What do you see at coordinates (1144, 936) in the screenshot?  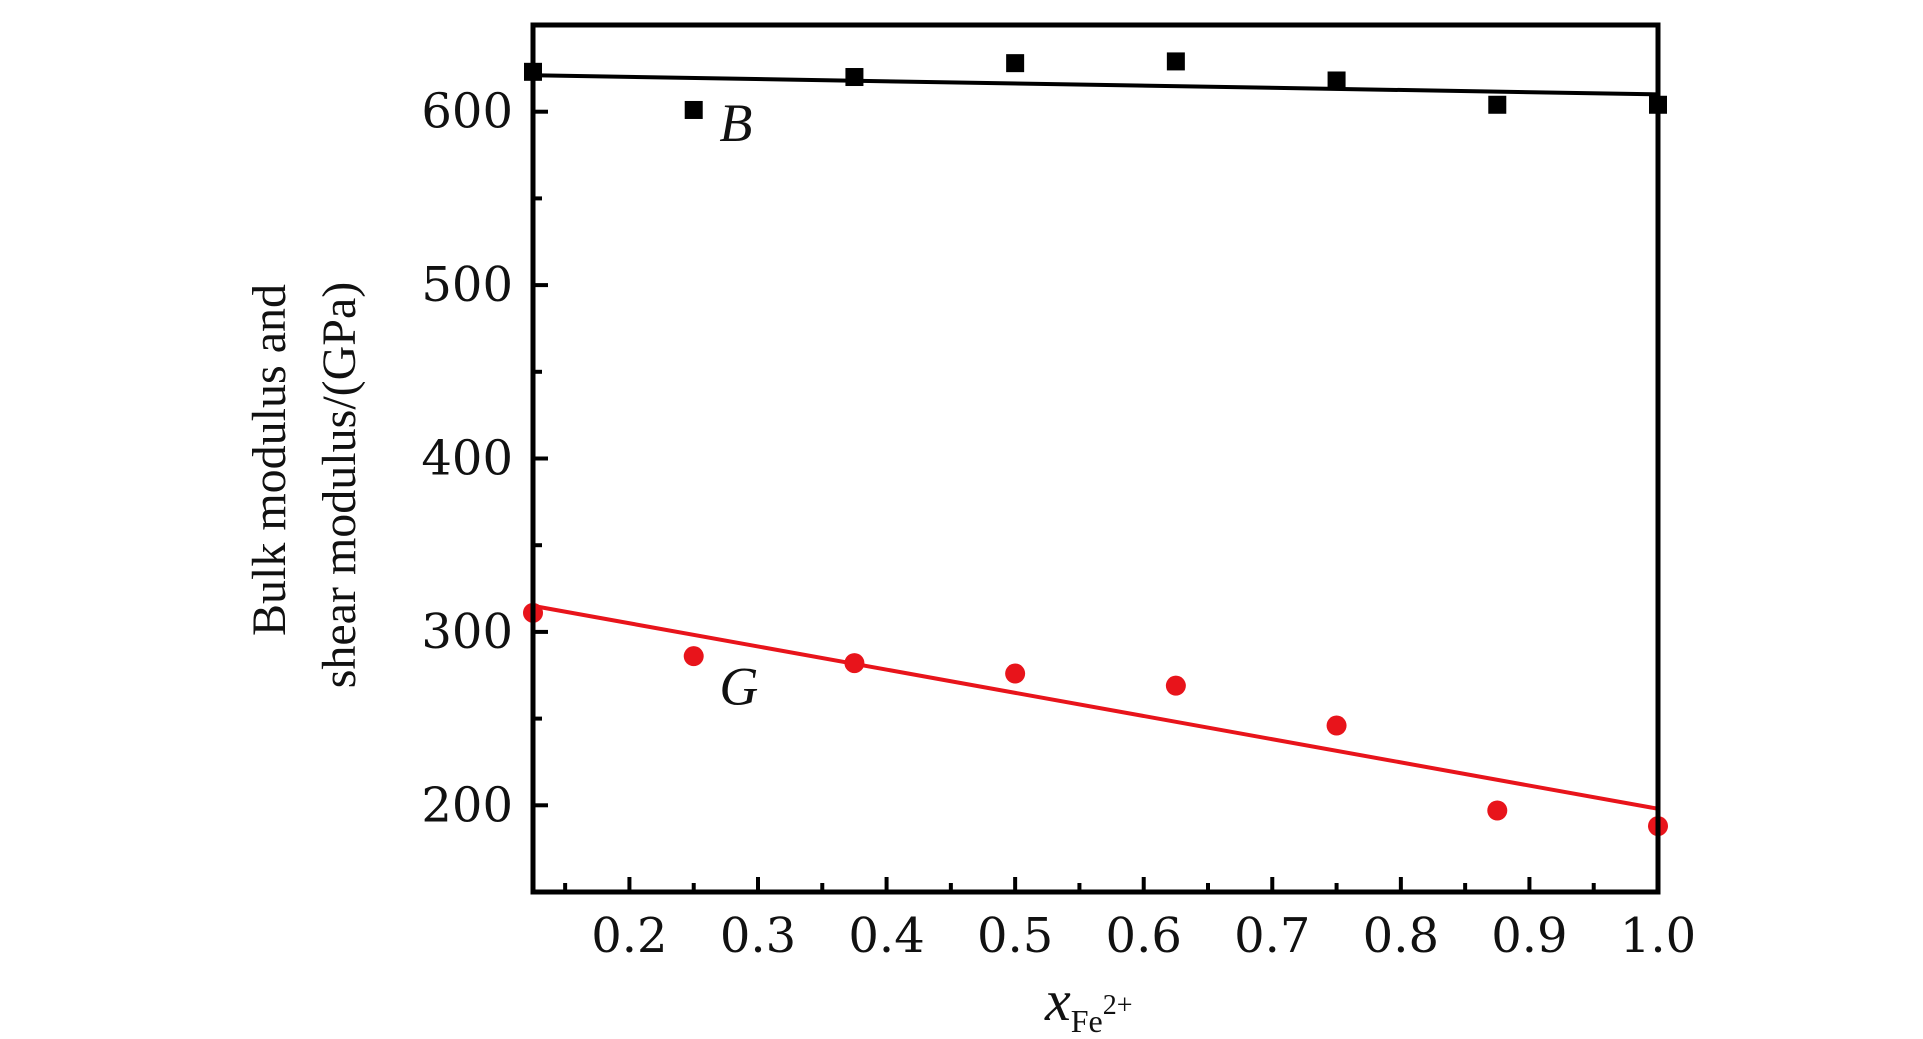 I see `x-tick-label: 0.6` at bounding box center [1144, 936].